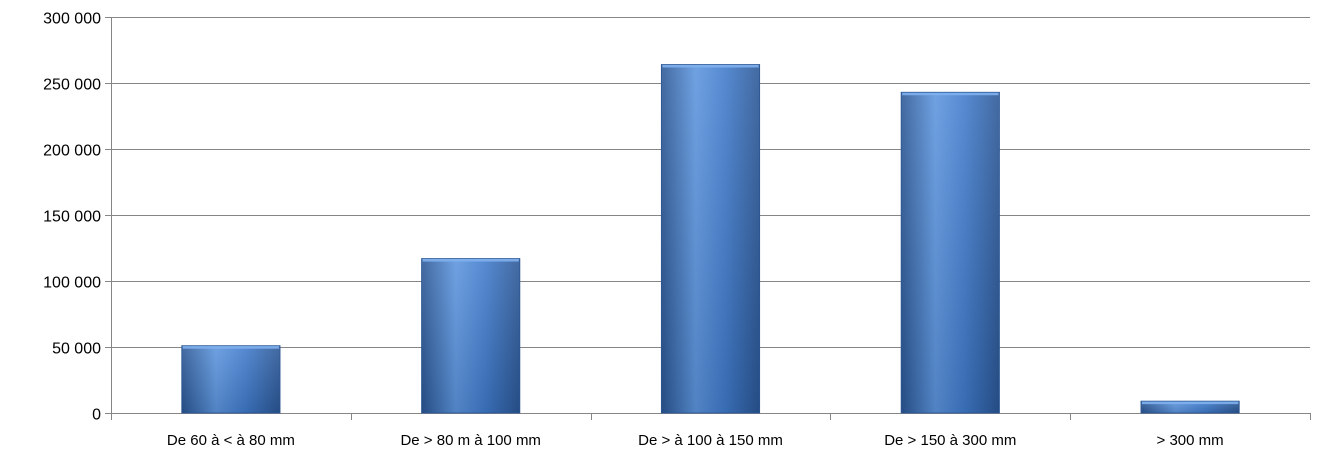 This screenshot has height=452, width=1322. I want to click on y-tick-label: 100 000, so click(72, 283).